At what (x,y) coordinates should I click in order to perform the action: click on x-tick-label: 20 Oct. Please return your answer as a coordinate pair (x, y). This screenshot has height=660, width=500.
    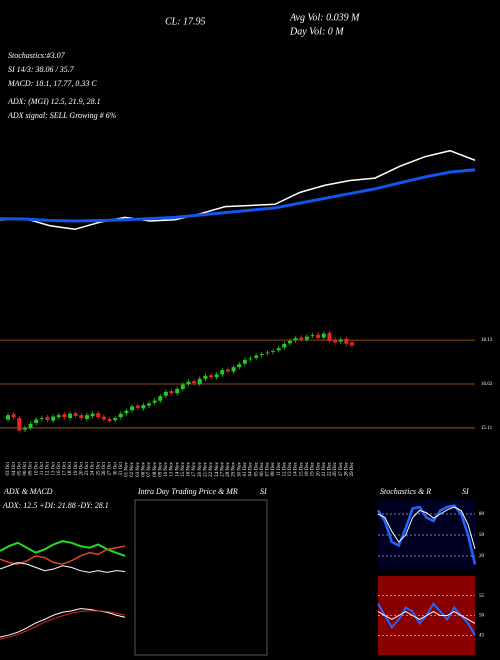
    Looking at the image, I should click on (81, 468).